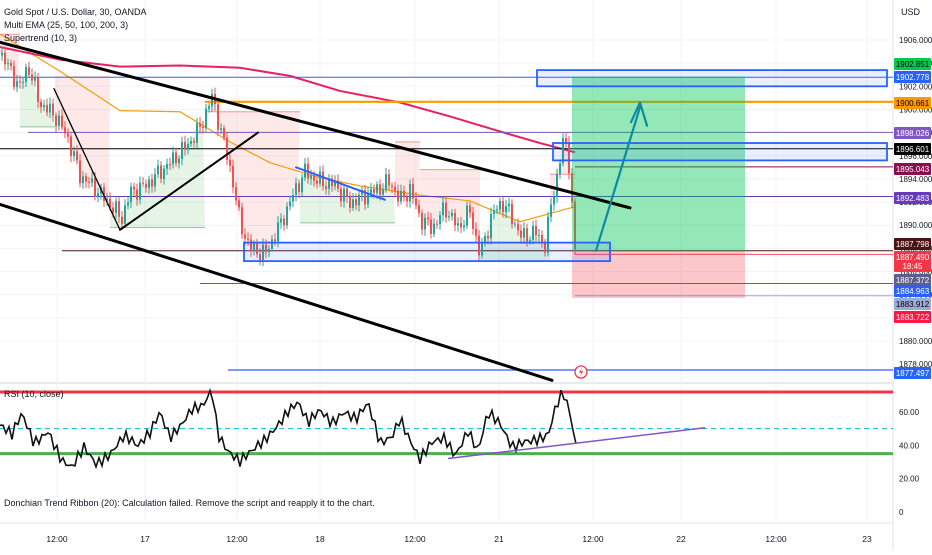  Describe the element at coordinates (712, 78) in the screenshot. I see `resistance-zone` at that location.